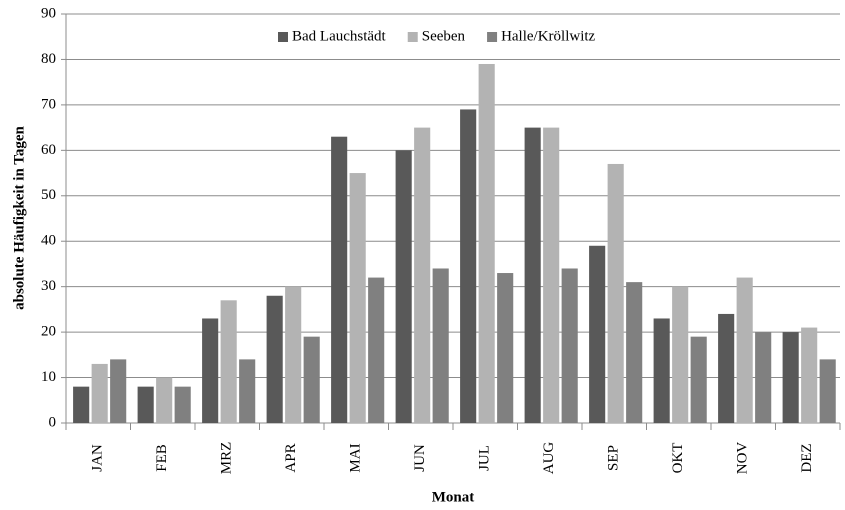 The image size is (845, 510). What do you see at coordinates (98, 458) in the screenshot?
I see `x-tick-label: JAN` at bounding box center [98, 458].